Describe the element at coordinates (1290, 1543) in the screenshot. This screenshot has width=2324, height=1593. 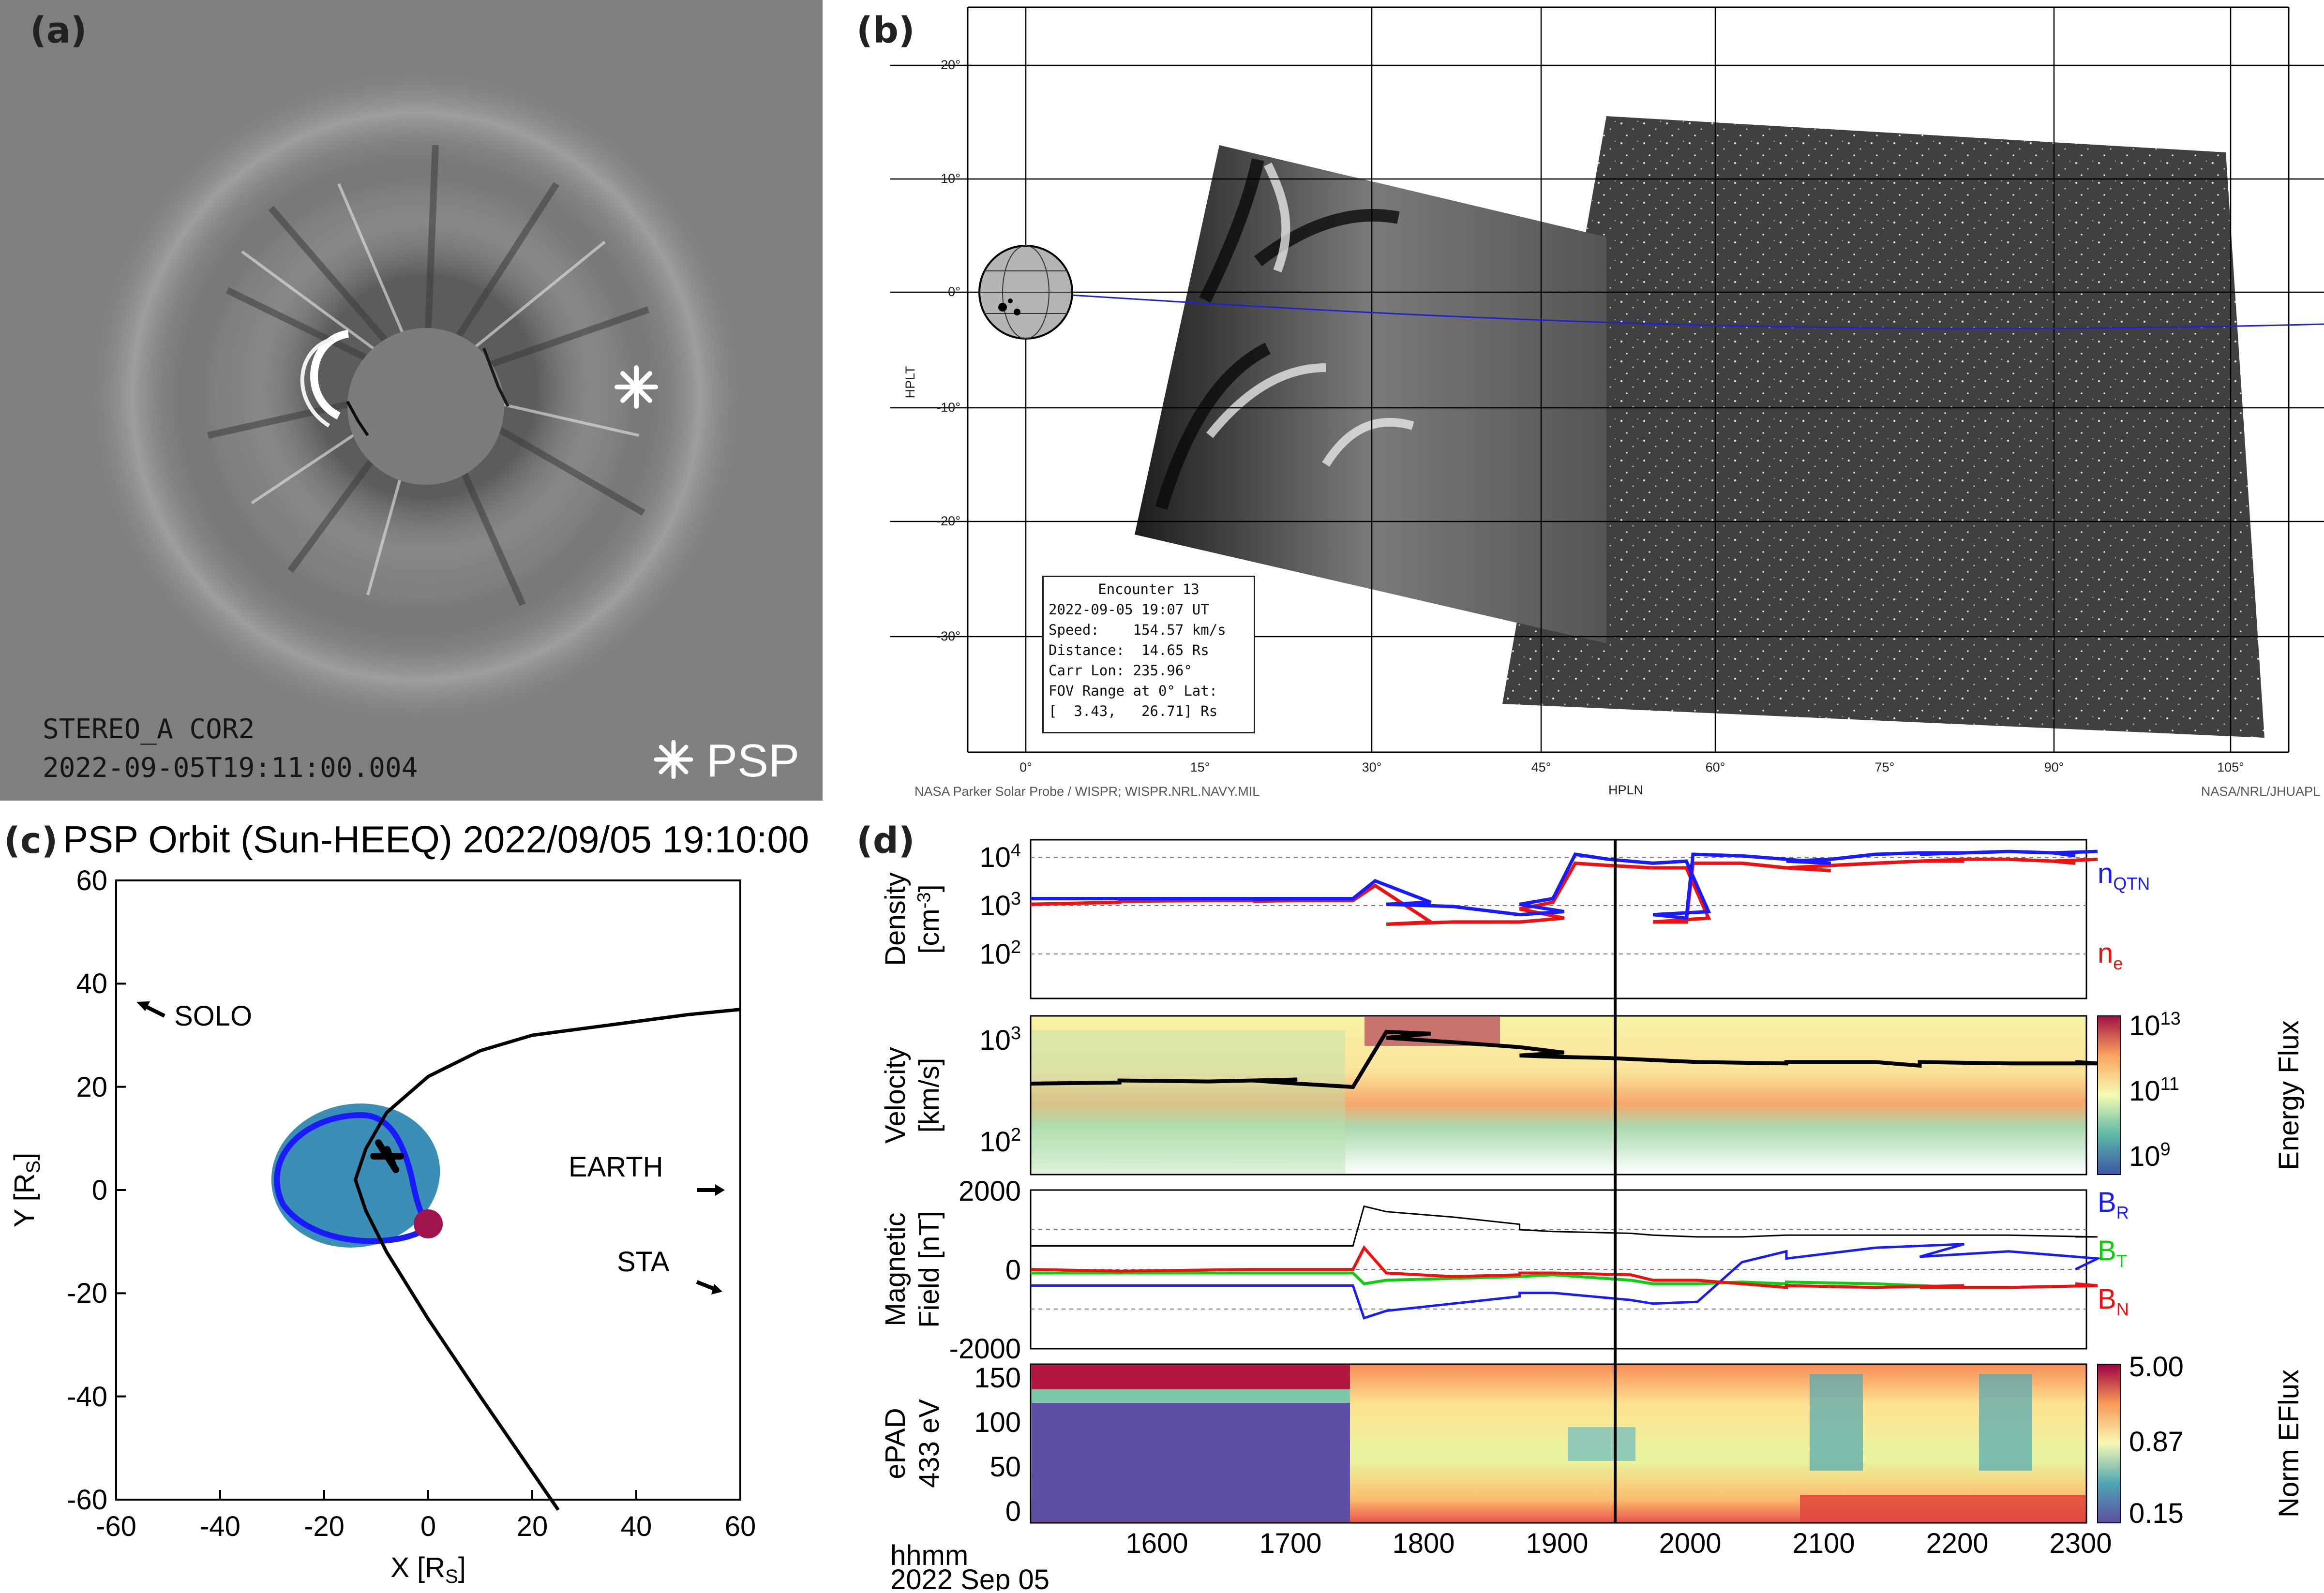
I see `time-tick: 1700` at that location.